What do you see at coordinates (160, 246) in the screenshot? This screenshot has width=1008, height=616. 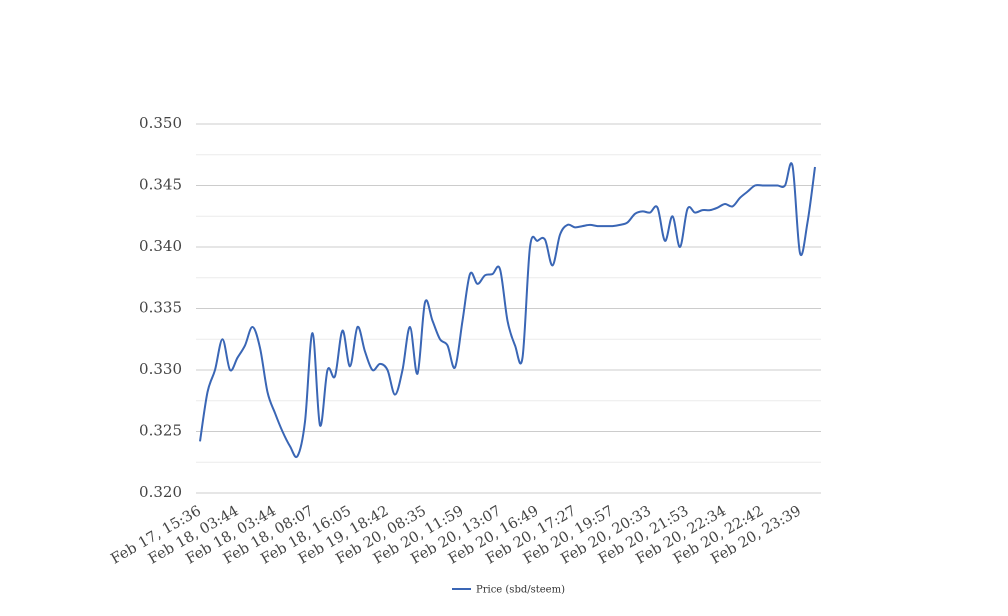 I see `y-tick-label: 0.340` at bounding box center [160, 246].